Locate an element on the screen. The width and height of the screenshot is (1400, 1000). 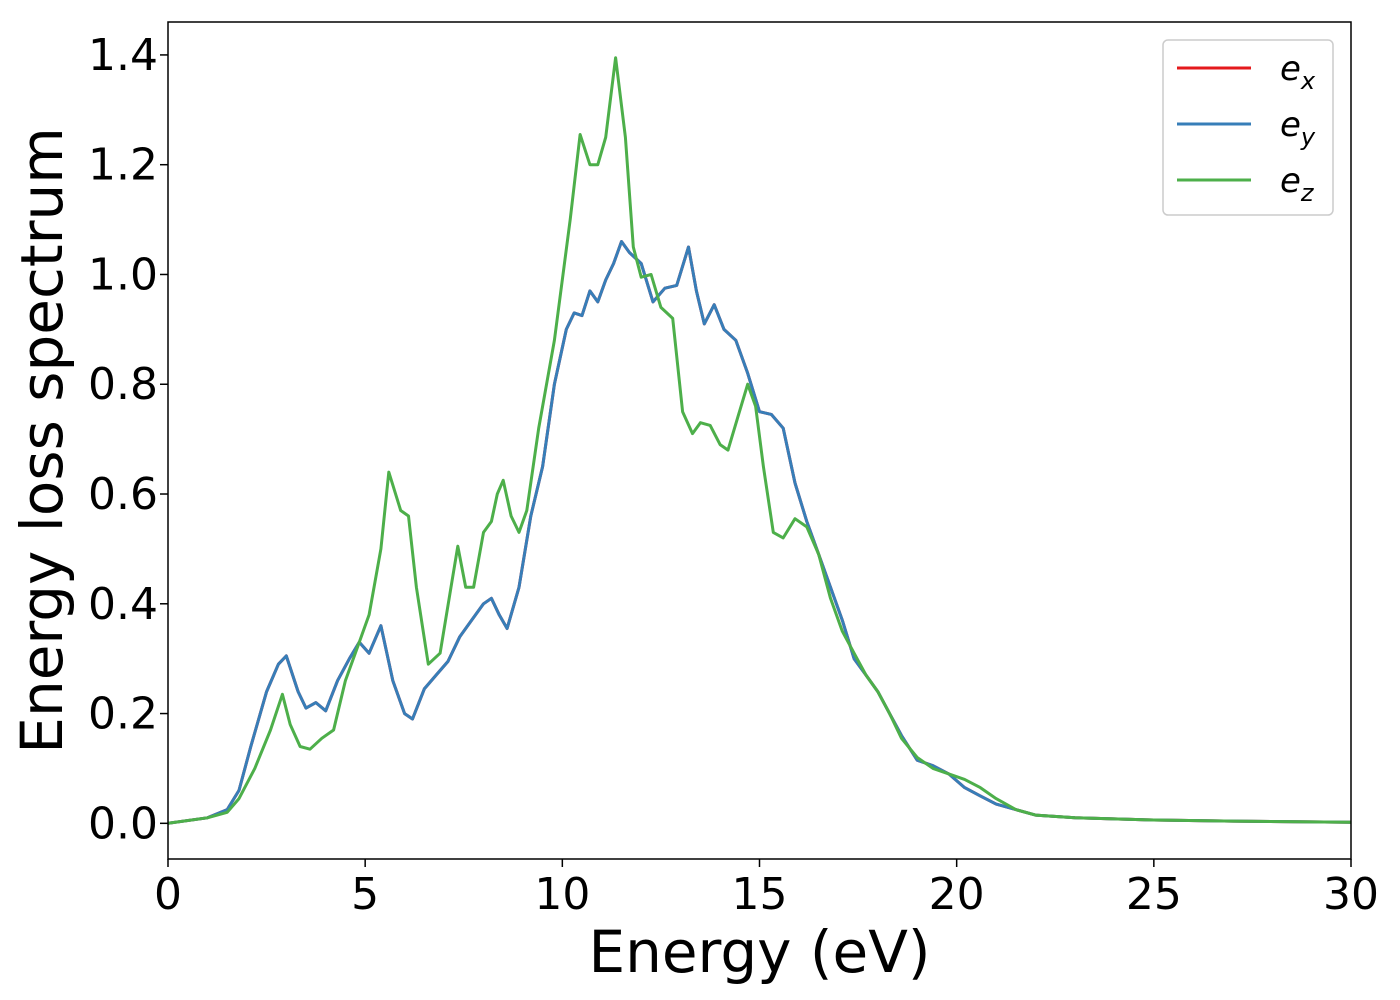
y-tick-label: 0.2 is located at coordinates (123, 714).